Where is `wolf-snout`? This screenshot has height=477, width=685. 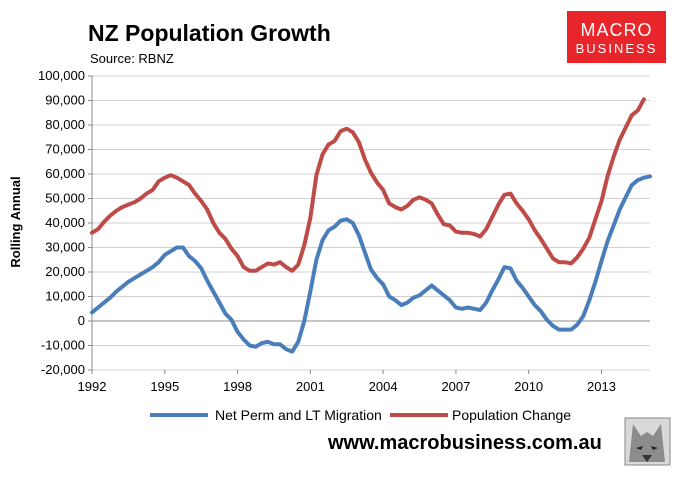 wolf-snout is located at coordinates (647, 458).